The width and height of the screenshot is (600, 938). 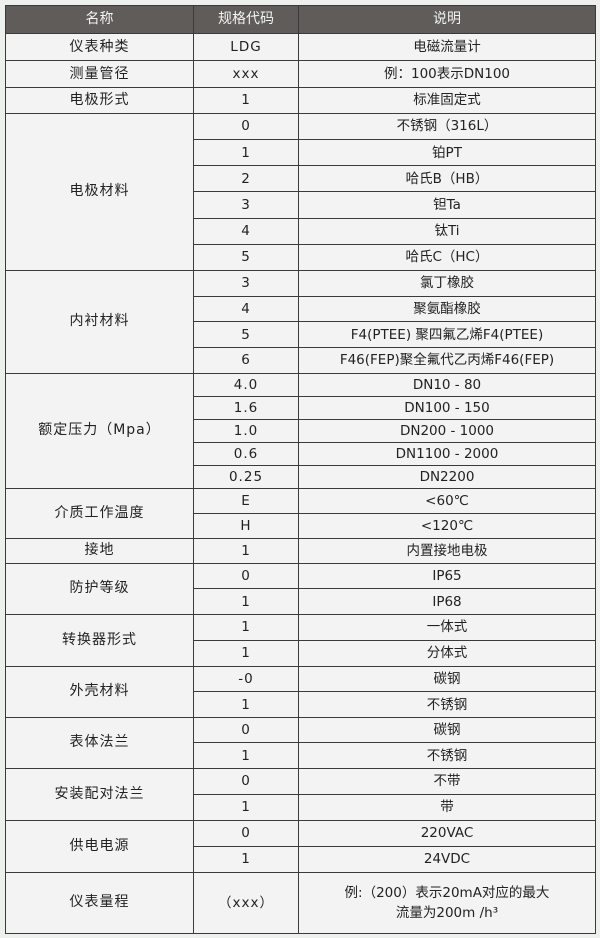 I want to click on table-row: 电极形式 1 标准固定式, so click(x=300, y=100).